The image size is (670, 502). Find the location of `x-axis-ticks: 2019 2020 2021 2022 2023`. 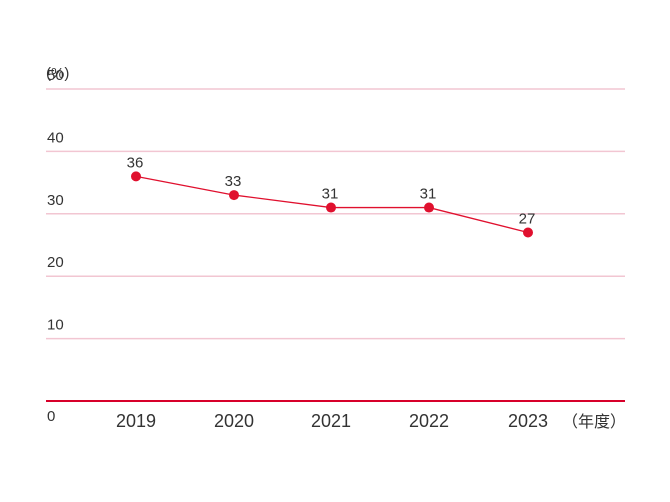

x-axis-ticks: 2019 2020 2021 2022 2023 is located at coordinates (332, 421).